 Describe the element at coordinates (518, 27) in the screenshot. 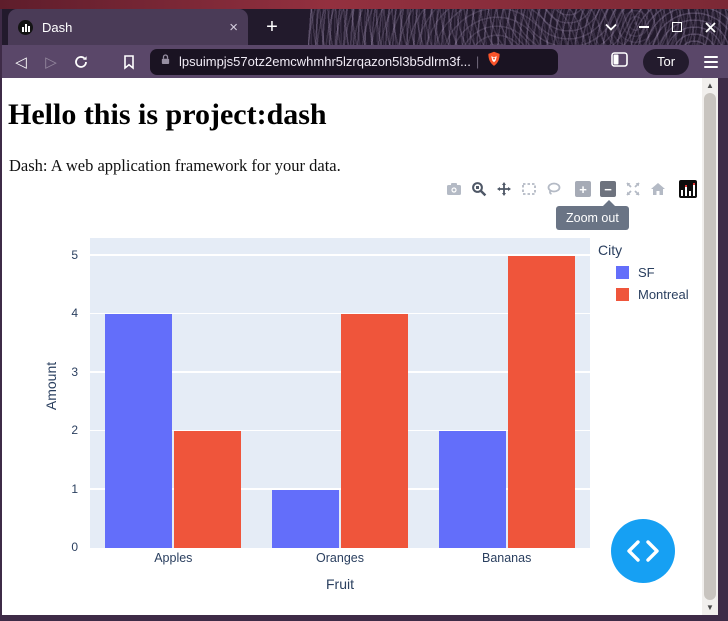

I see `tor-pattern-decoration` at that location.